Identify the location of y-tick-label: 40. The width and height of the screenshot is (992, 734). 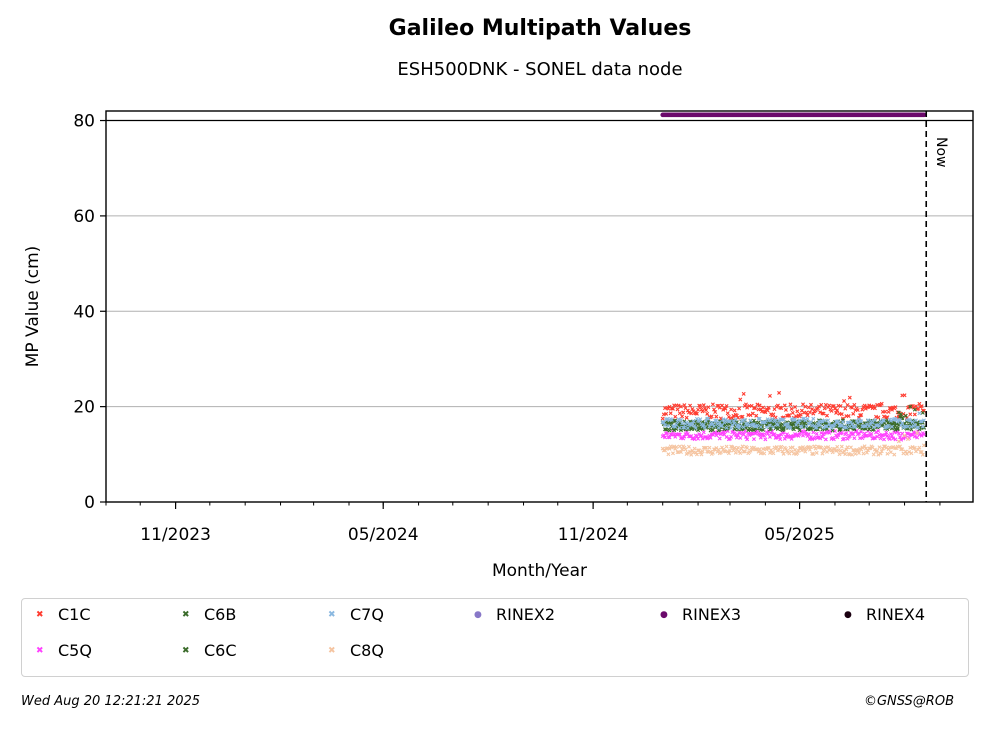
(84, 312).